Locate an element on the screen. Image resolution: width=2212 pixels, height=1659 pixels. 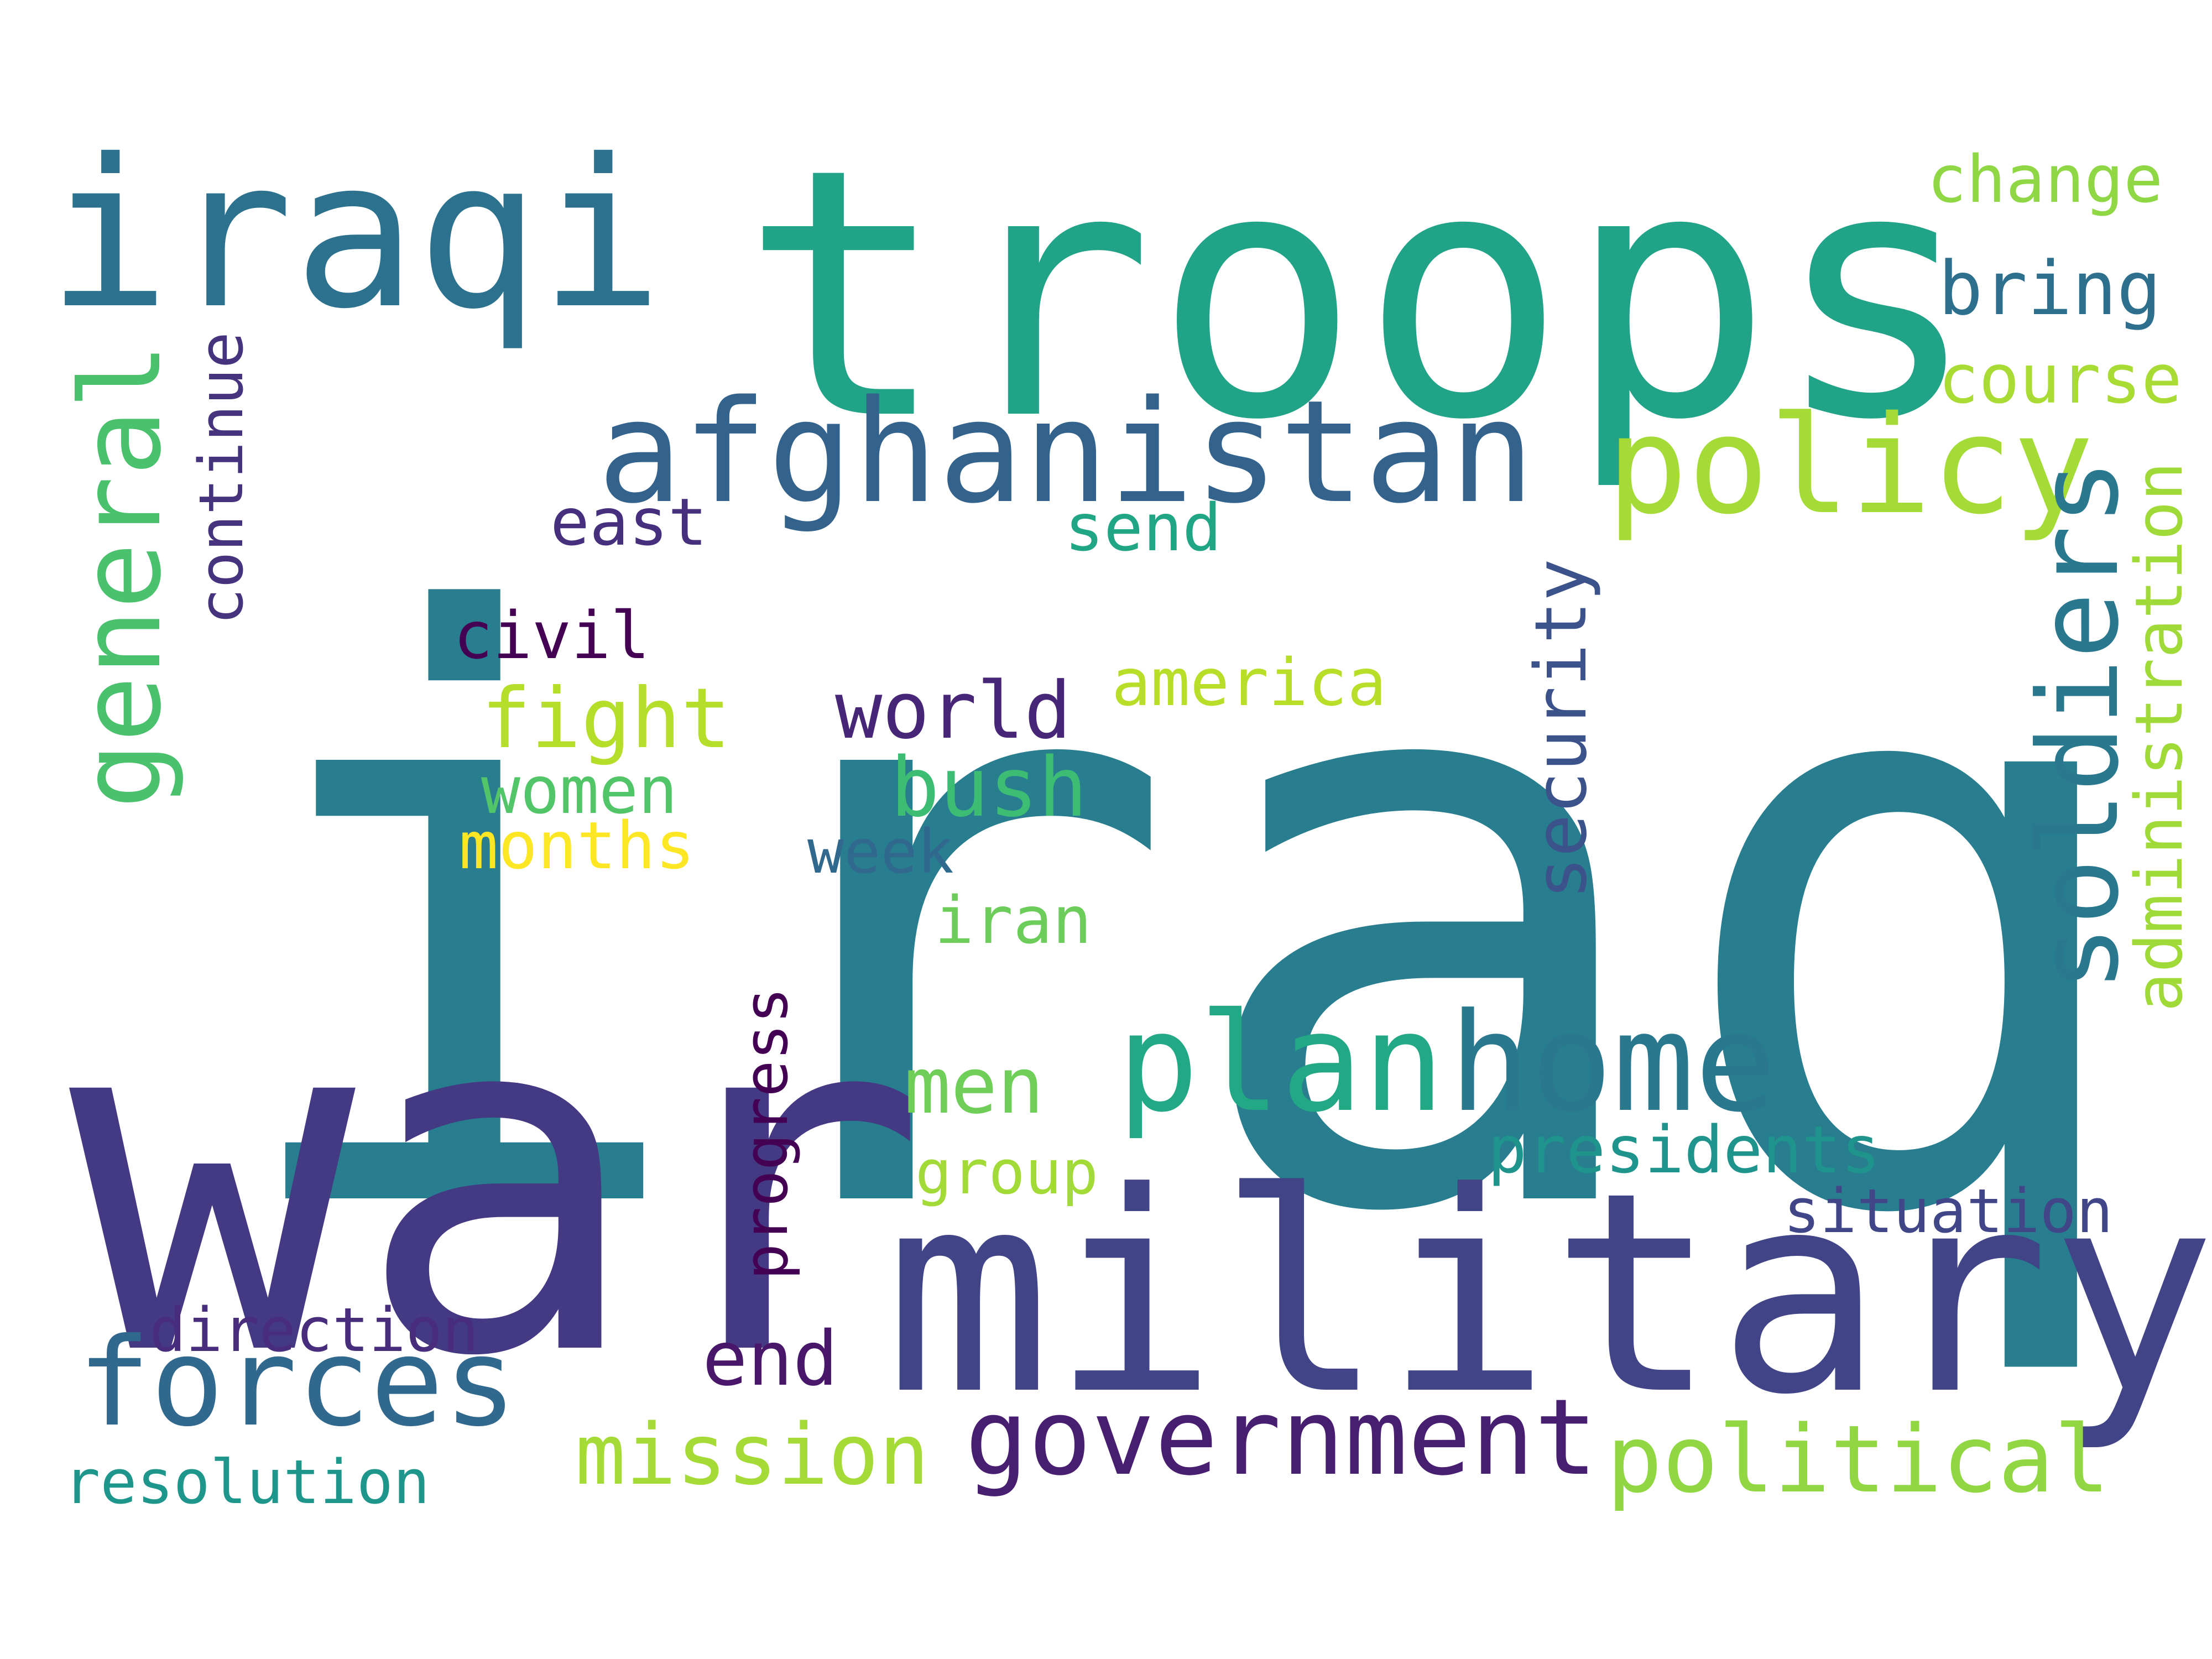
word-progress: progress is located at coordinates (766, 1134).